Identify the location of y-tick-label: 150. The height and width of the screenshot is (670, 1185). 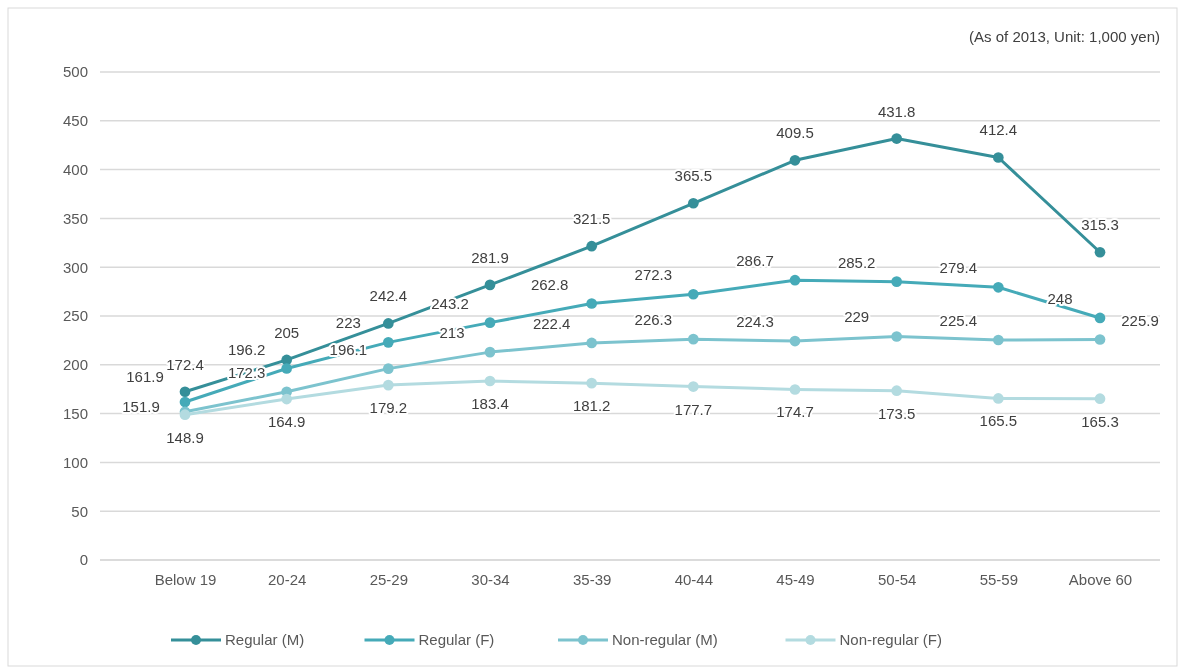
(75, 413).